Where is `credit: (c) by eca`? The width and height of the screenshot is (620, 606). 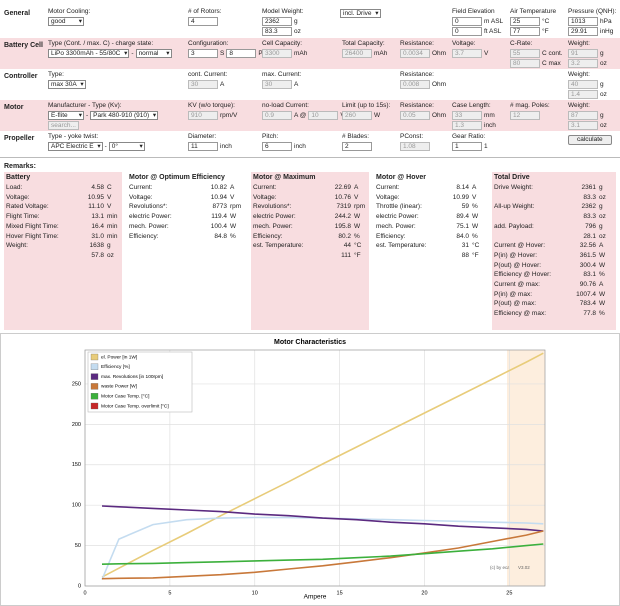
credit: (c) by eca is located at coordinates (500, 567).